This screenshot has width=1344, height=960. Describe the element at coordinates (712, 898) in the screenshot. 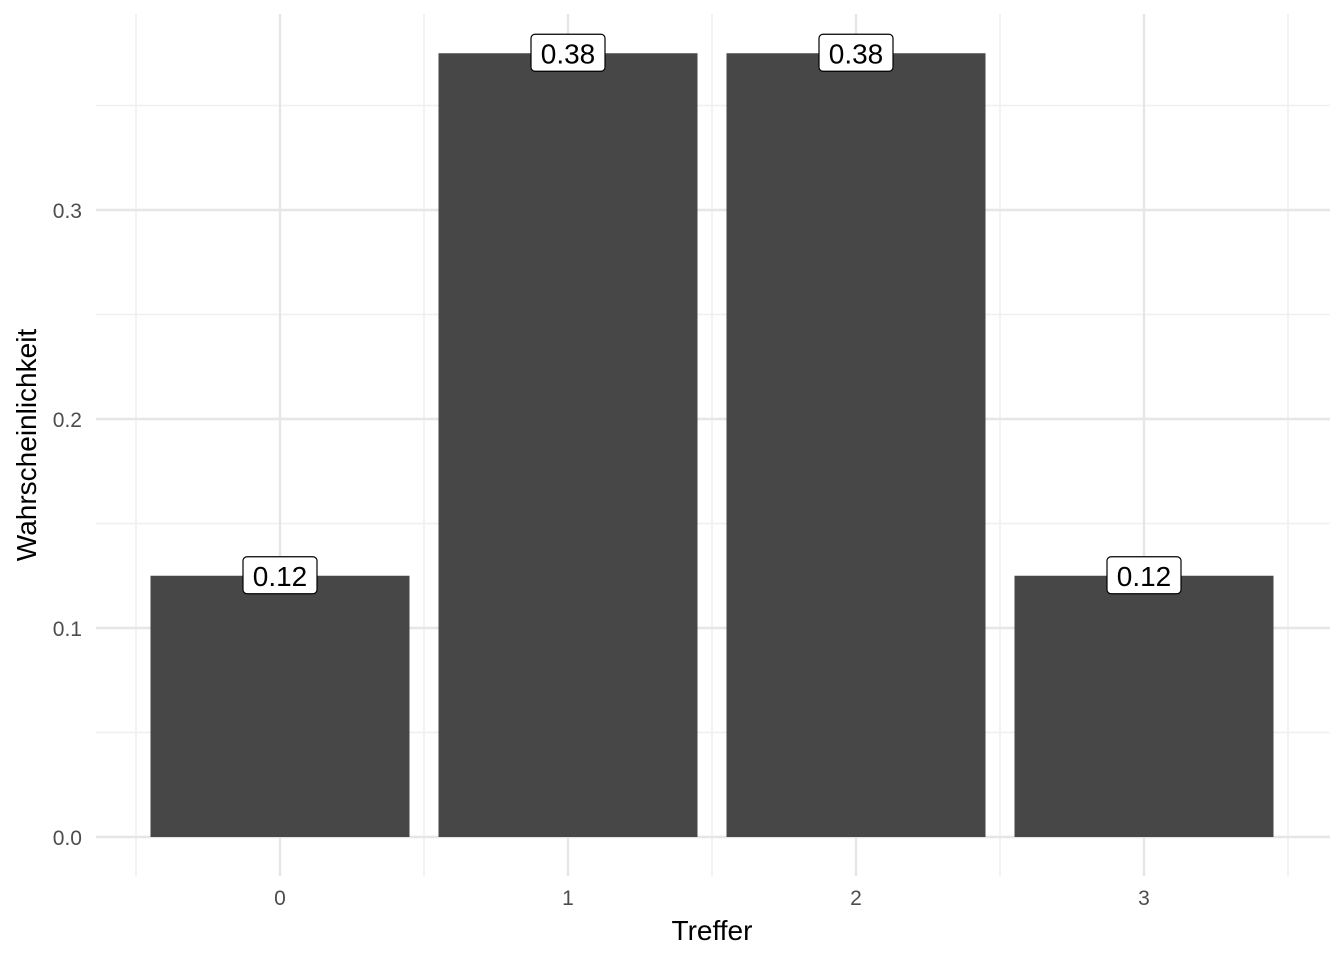

I see `x-axis-ticks: 0 1 2 3` at that location.